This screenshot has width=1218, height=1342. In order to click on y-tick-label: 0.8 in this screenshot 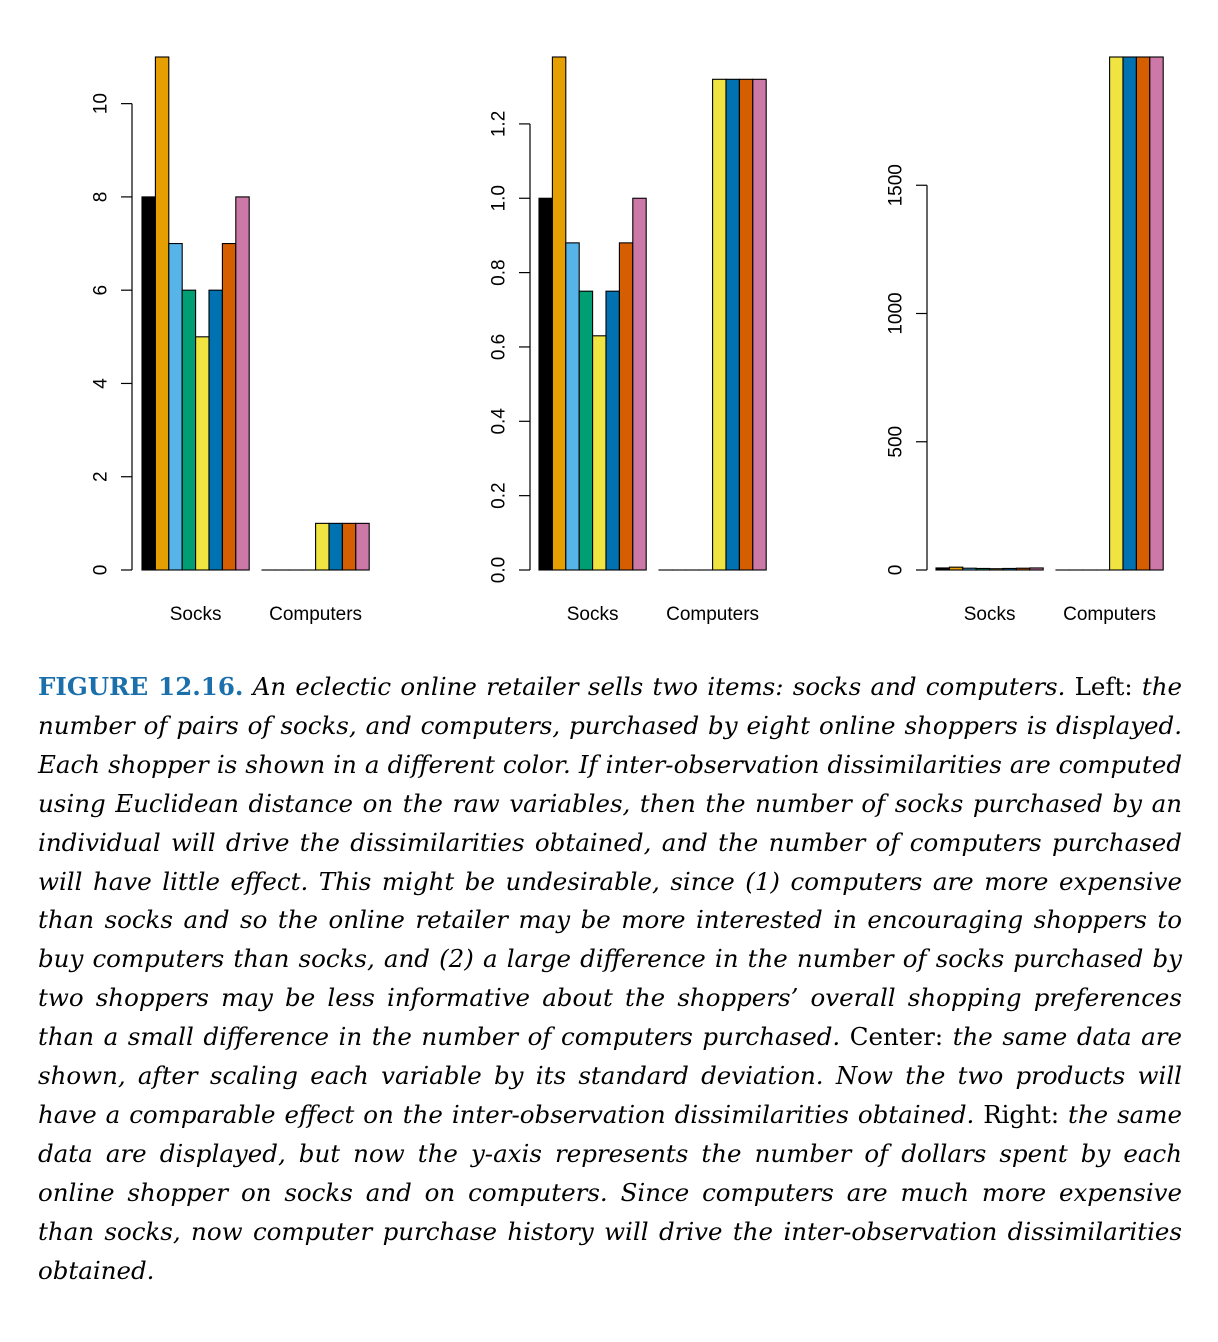, I will do `click(499, 272)`.